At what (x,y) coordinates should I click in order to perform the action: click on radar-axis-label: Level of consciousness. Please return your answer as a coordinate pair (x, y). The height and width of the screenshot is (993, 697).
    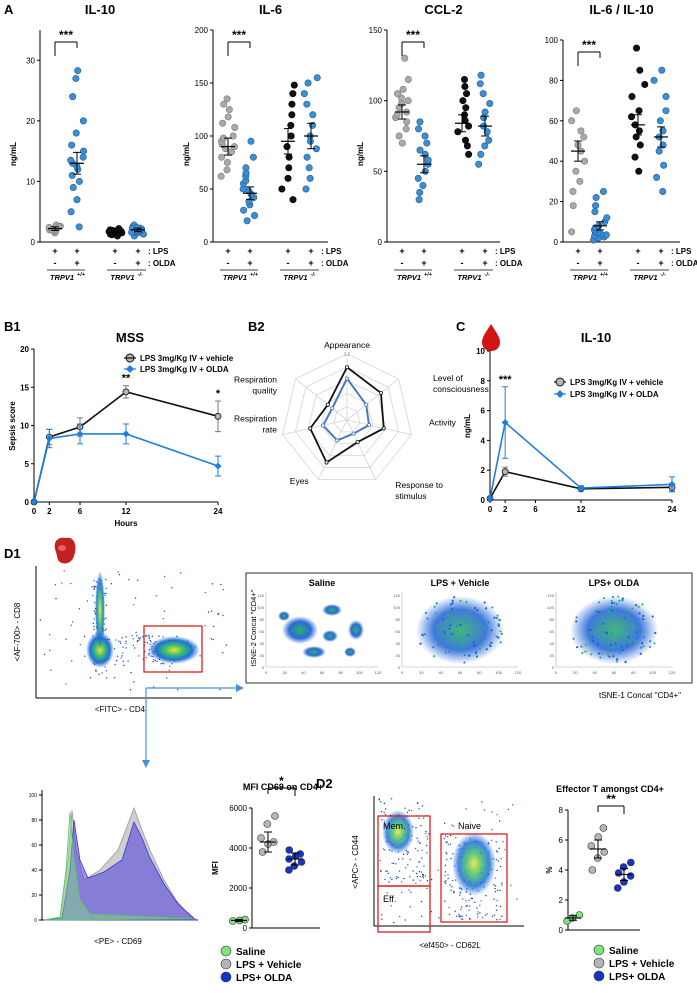
    Looking at the image, I should click on (461, 383).